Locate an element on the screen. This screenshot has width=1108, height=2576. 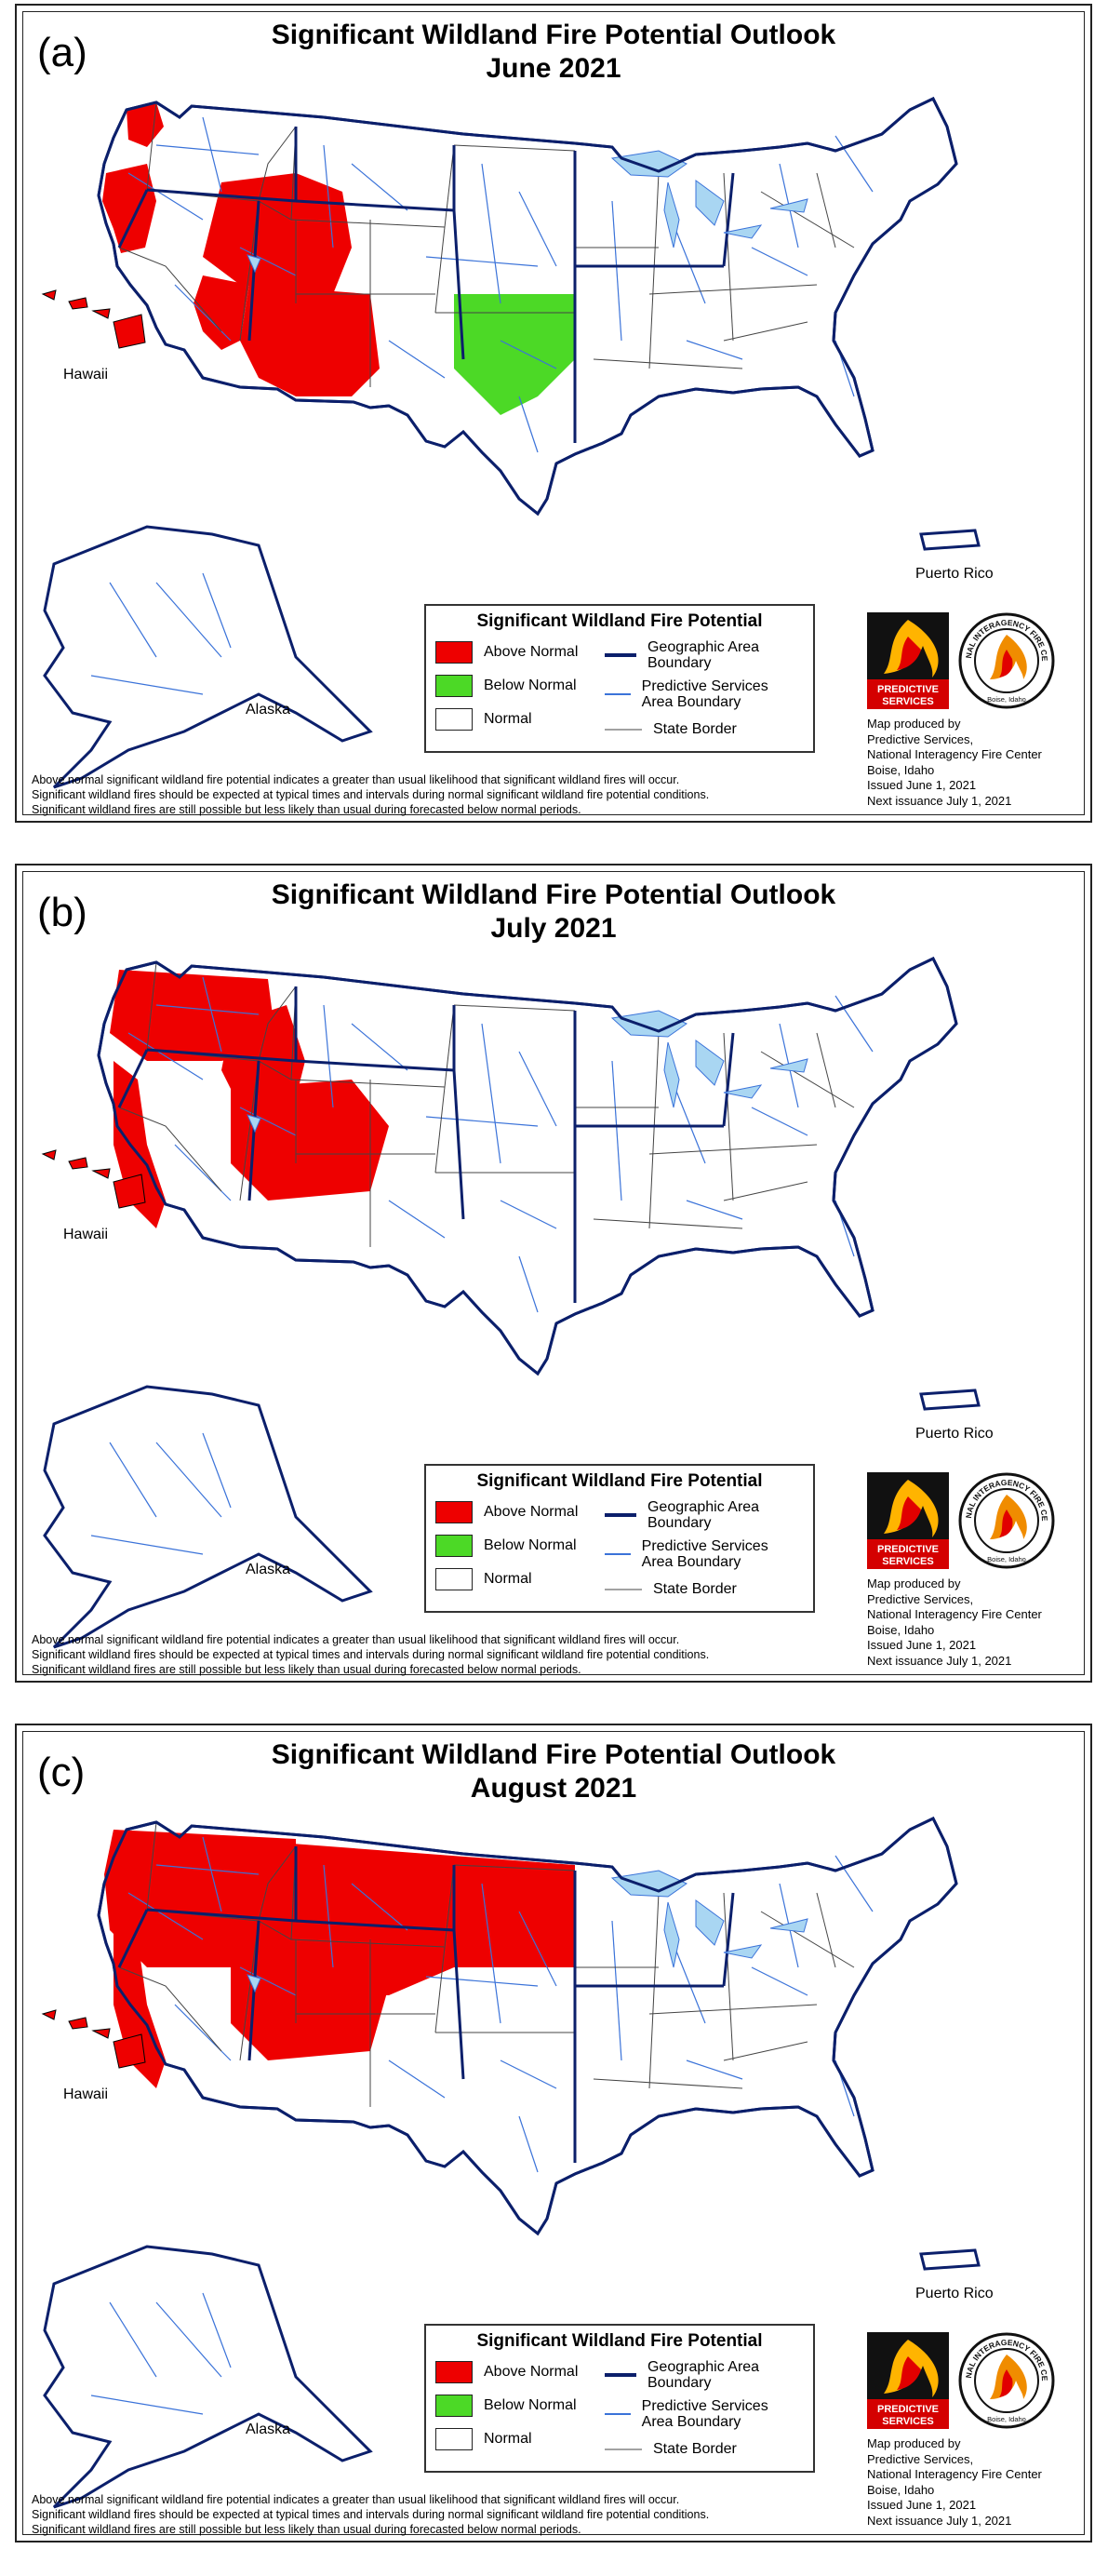
panel-letter: (a) is located at coordinates (62, 52).